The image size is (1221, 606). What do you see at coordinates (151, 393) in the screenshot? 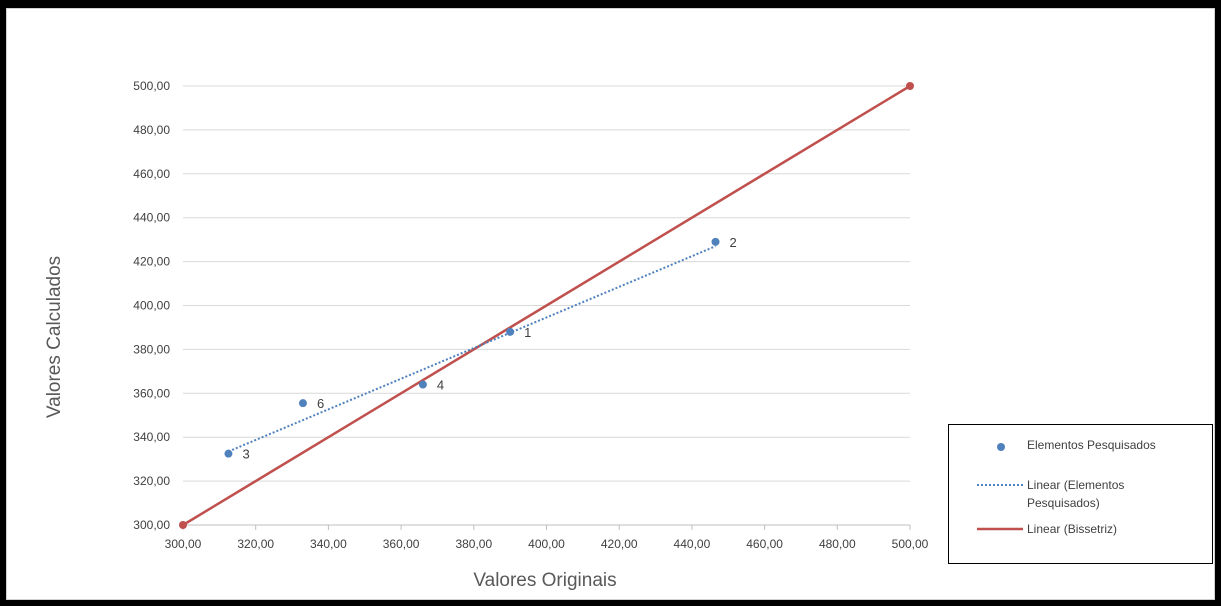
I see `y-tick-label: 360,00` at bounding box center [151, 393].